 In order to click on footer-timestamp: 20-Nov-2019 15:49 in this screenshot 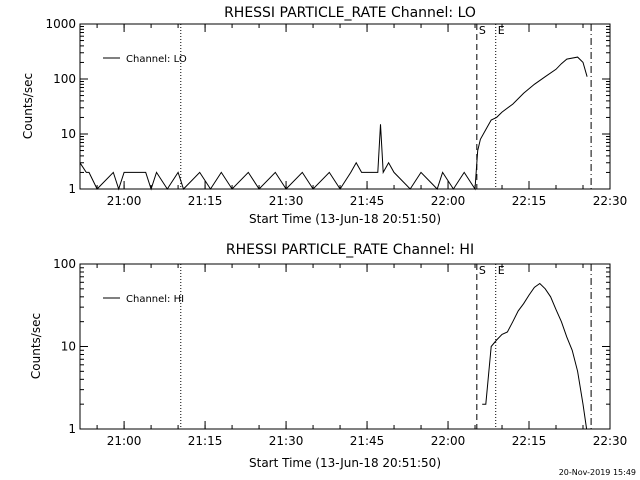, I will do `click(597, 472)`.